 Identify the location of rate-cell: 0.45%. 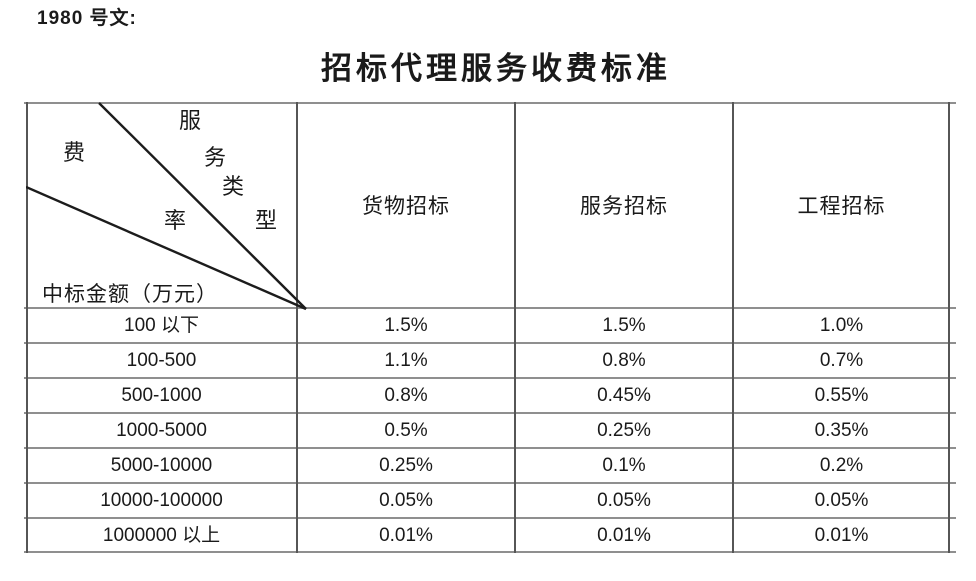
(624, 395).